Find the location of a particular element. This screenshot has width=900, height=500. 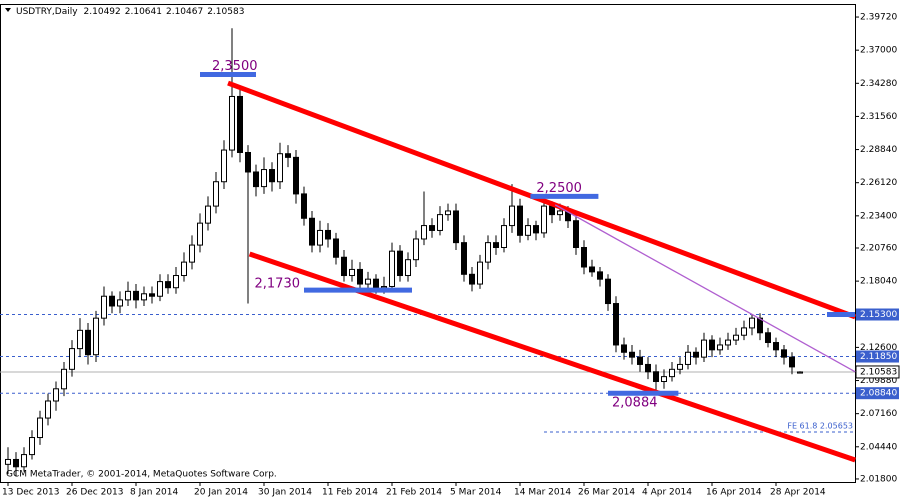

level-annotation: 2,1730 is located at coordinates (278, 284).